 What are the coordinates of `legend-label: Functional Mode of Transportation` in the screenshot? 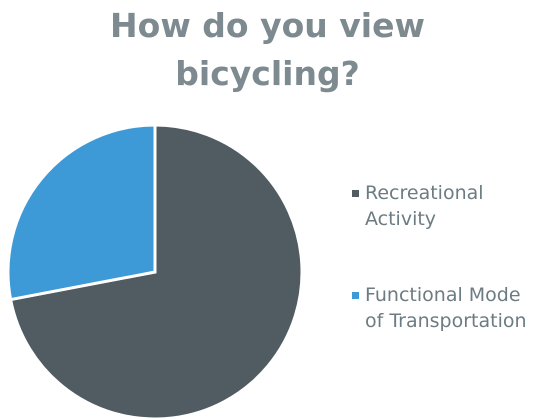 It's located at (446, 308).